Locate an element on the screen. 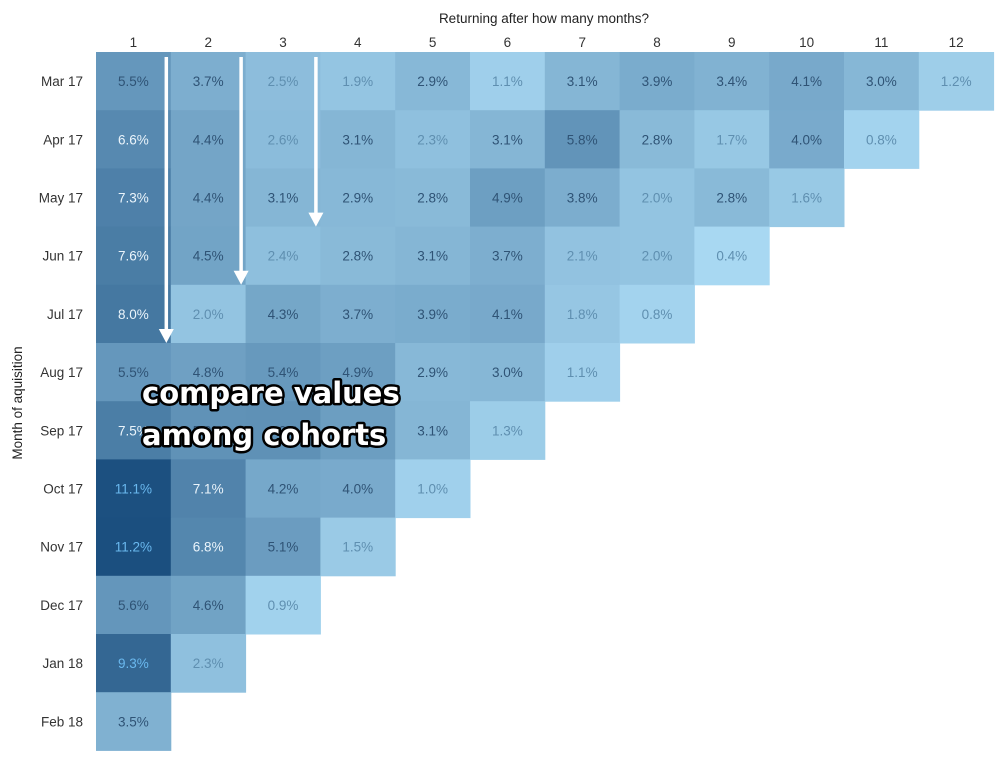  cell-value-label: 4.2% is located at coordinates (283, 489).